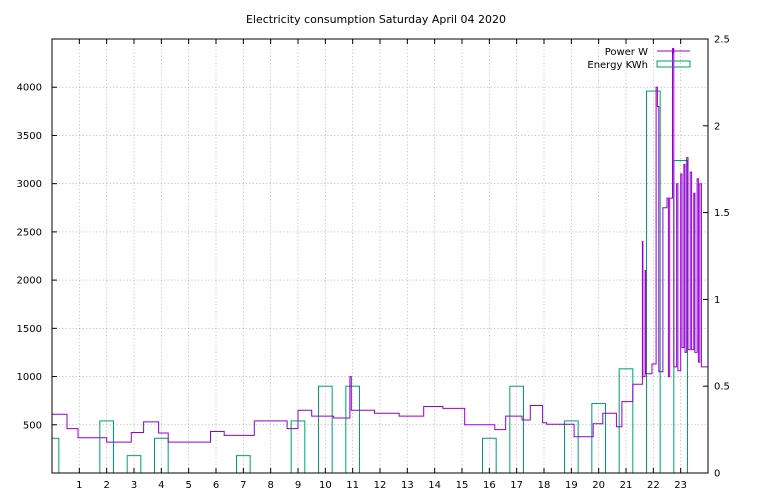 This screenshot has width=768, height=500. I want to click on x-tick-label: 5, so click(188, 485).